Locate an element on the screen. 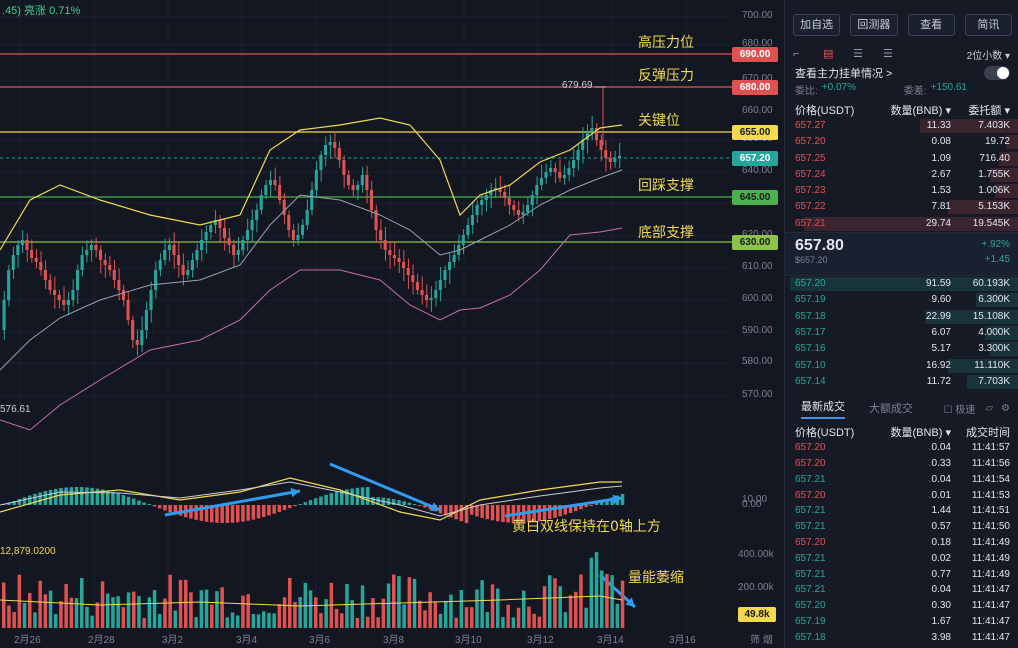  trade-row: 657.21 0.02 11:41:49 is located at coordinates (901, 559).